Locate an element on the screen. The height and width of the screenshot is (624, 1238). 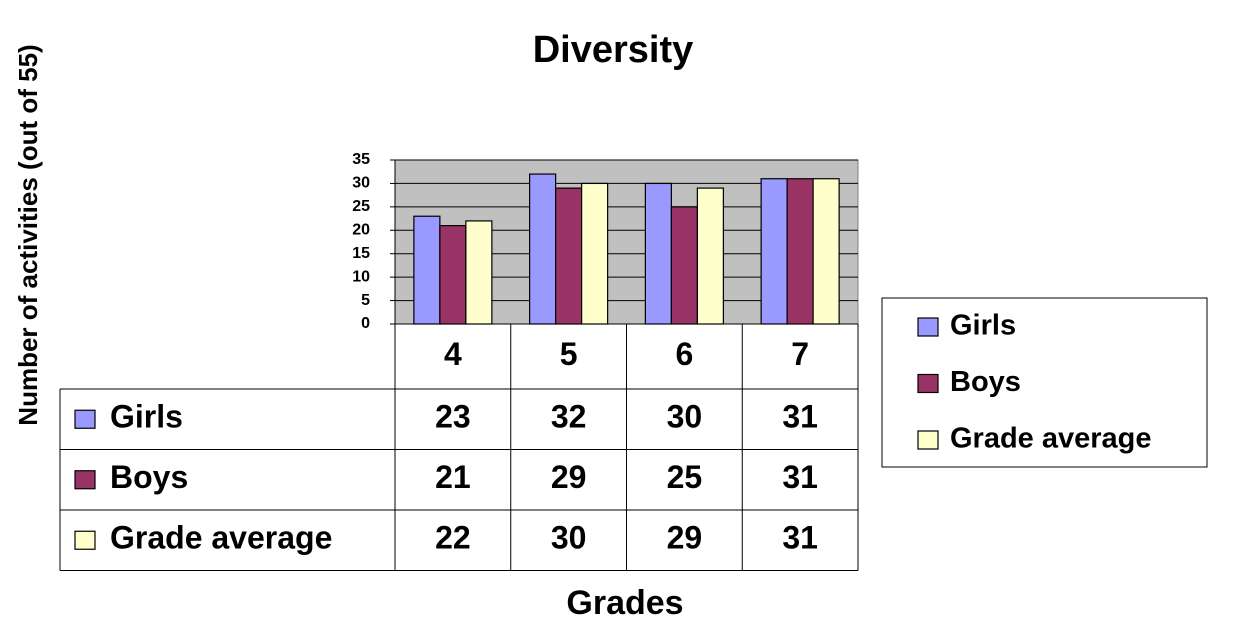
x-tick-label: 5 is located at coordinates (569, 354).